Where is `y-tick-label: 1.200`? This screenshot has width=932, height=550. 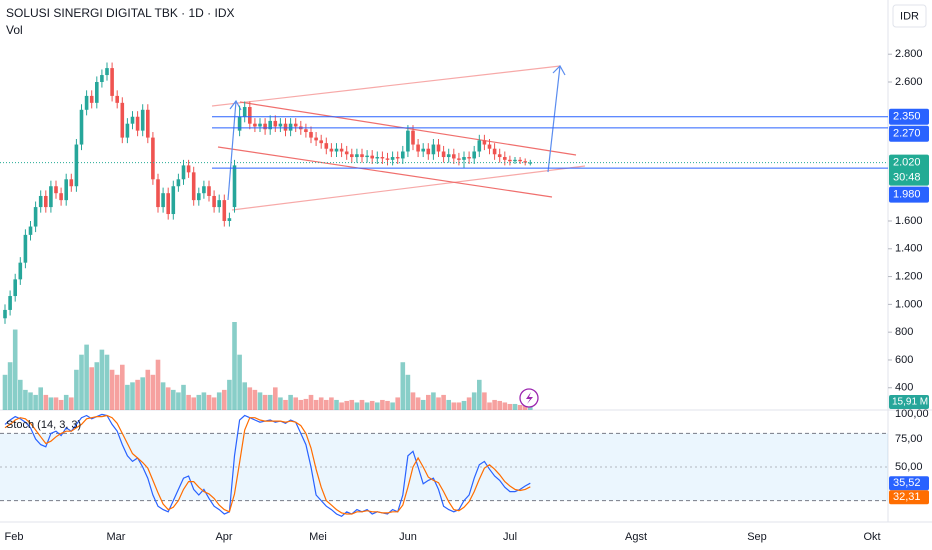 y-tick-label: 1.200 is located at coordinates (909, 276).